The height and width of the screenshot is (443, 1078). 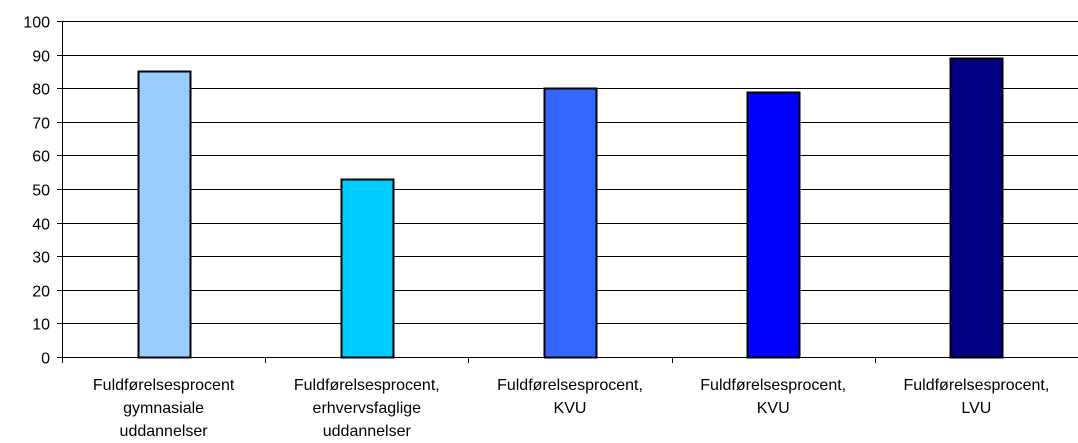 I want to click on y-tick-label: 60, so click(x=41, y=157).